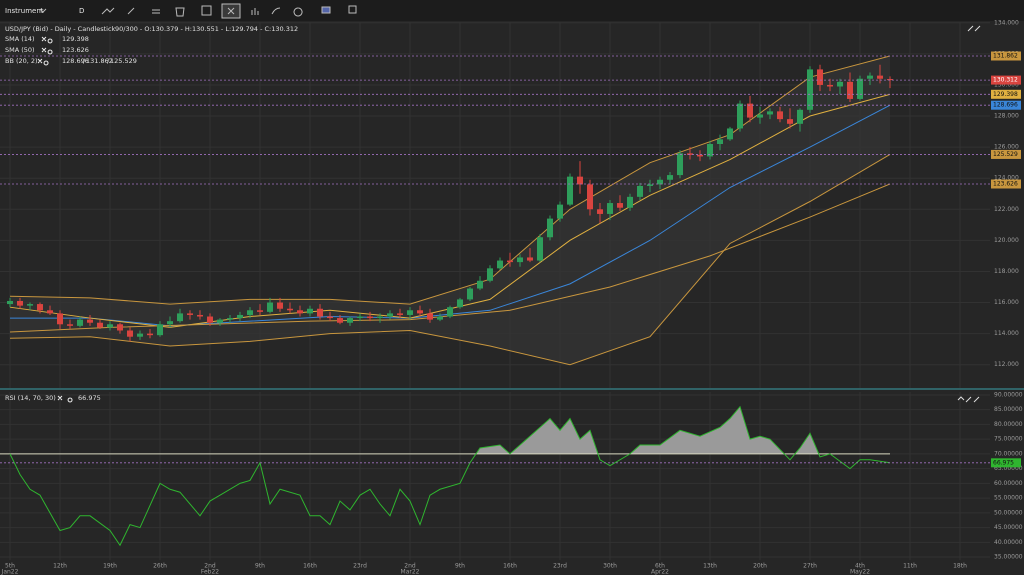  What do you see at coordinates (160, 566) in the screenshot?
I see `x-tick-label: 26th` at bounding box center [160, 566].